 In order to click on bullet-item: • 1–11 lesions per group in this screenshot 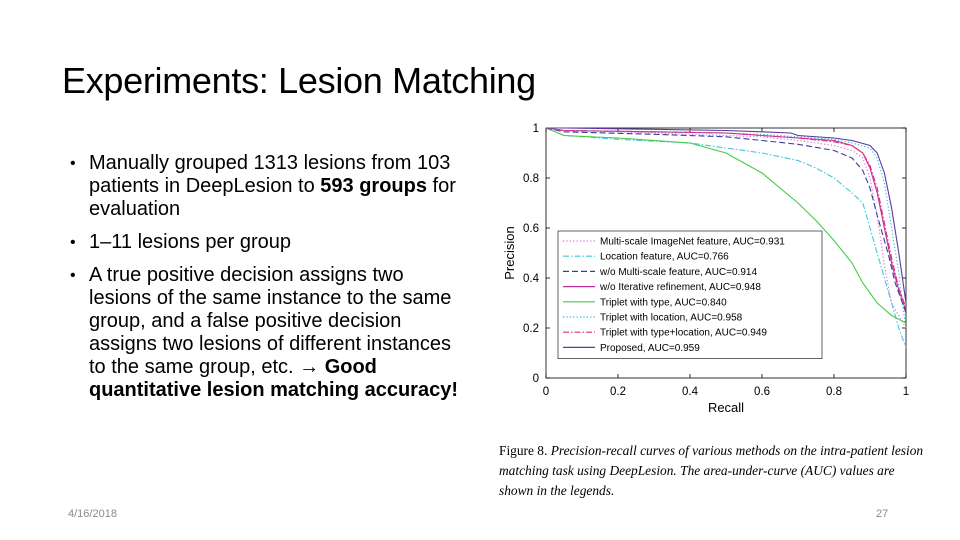, I will do `click(268, 242)`.